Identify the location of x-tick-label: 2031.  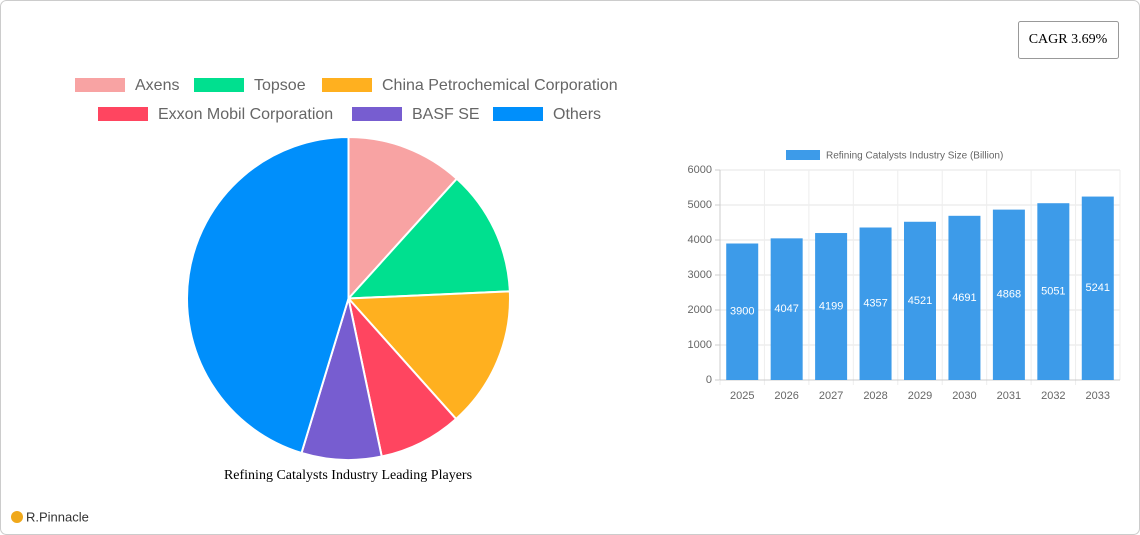
(1009, 396).